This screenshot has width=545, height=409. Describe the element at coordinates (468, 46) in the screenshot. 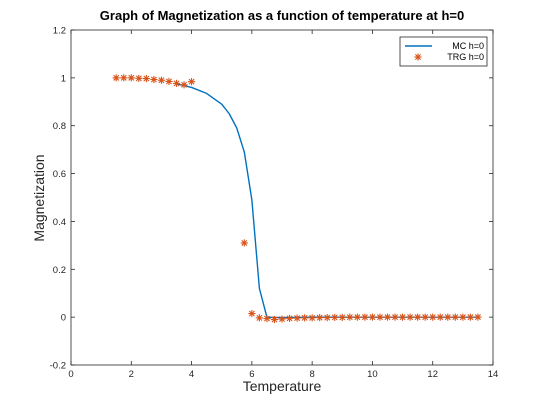

I see `legend-label-mc: MC h=0` at that location.